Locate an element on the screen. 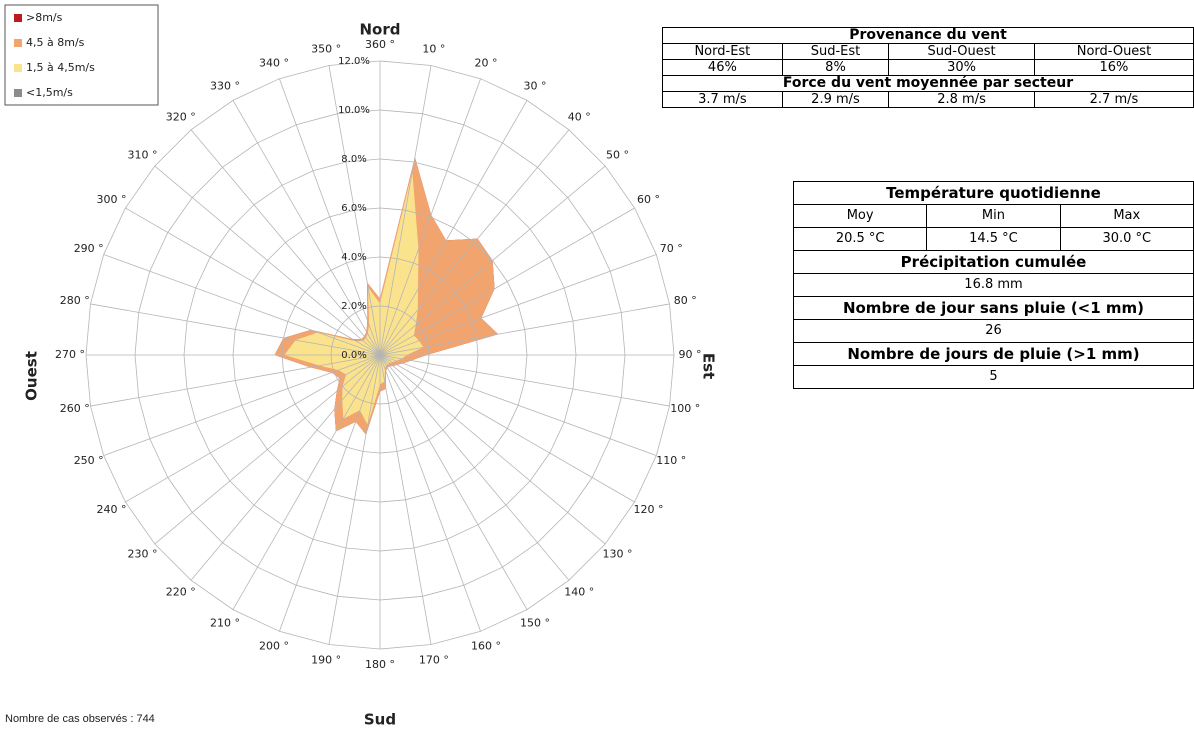 Image resolution: width=1194 pixels, height=729 pixels. cell: Nord-Est is located at coordinates (722, 51).